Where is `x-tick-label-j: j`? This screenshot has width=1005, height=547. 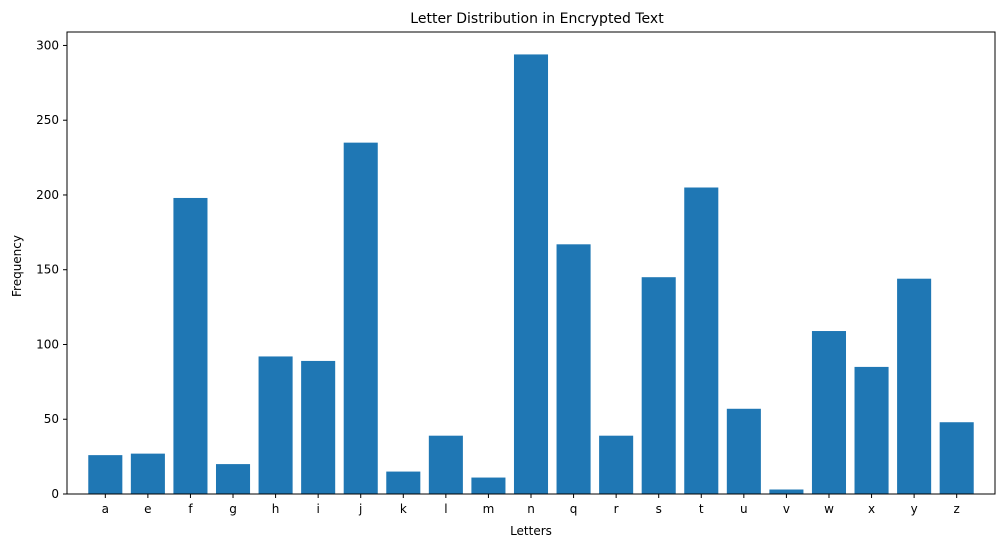 x-tick-label-j: j is located at coordinates (360, 509).